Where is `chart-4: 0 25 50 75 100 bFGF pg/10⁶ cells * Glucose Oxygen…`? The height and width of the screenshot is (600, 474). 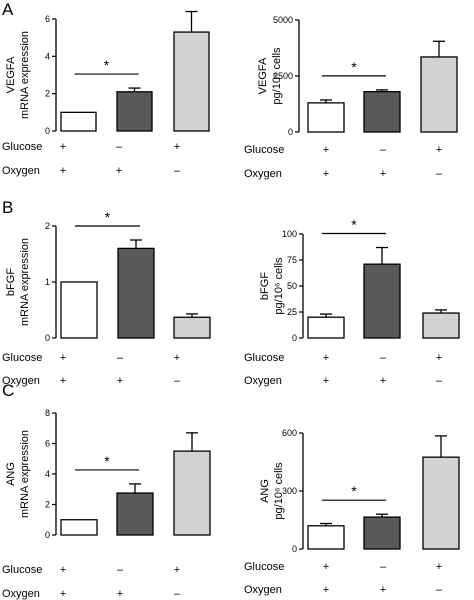 chart-4: 0 25 50 75 100 bFGF pg/10⁶ cells * Glucose Oxygen… is located at coordinates (352, 302).